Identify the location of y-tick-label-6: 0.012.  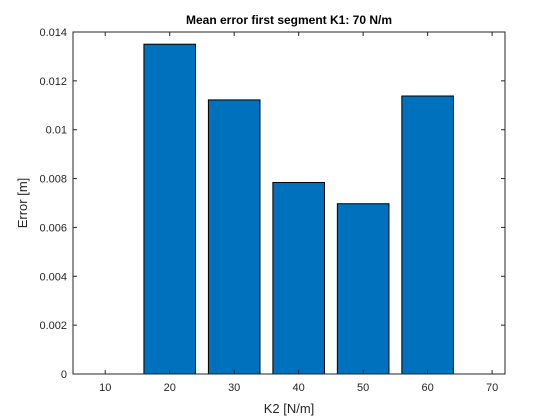
(53, 82).